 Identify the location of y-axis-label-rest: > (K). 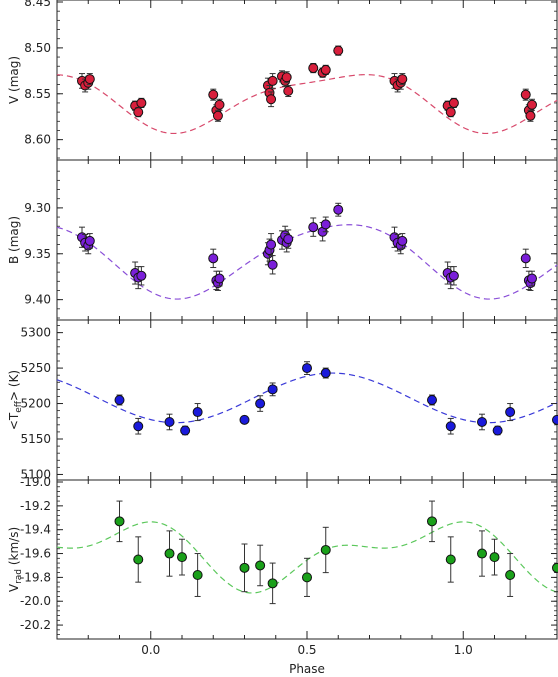
(14, 385).